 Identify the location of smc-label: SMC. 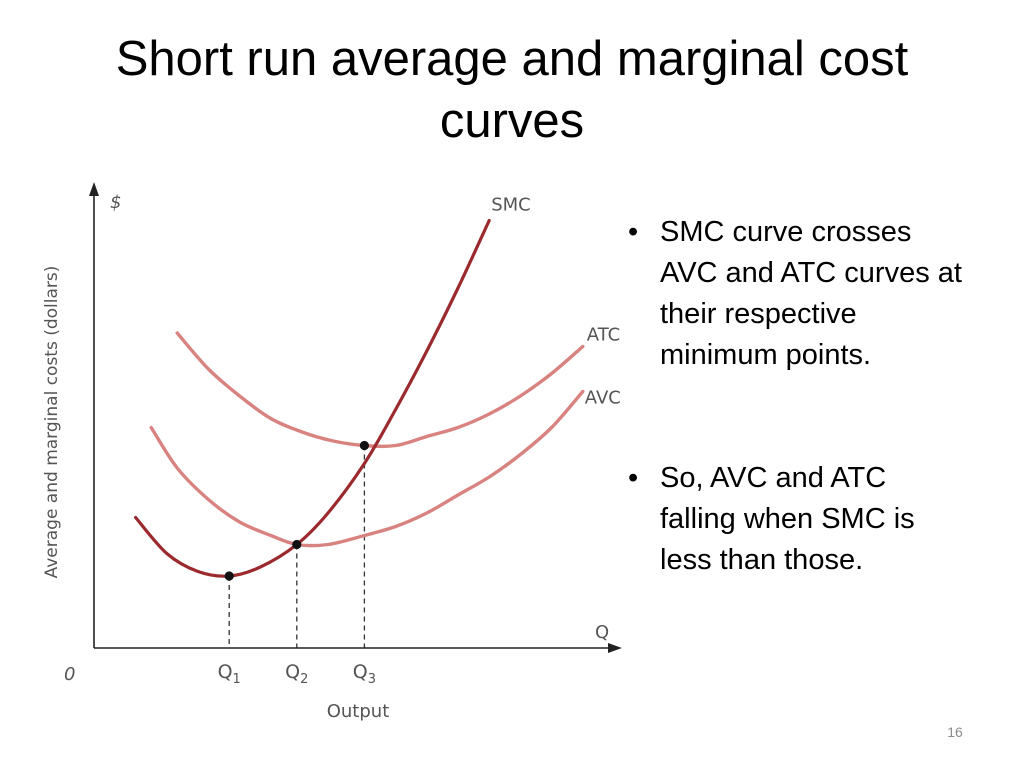
(511, 205).